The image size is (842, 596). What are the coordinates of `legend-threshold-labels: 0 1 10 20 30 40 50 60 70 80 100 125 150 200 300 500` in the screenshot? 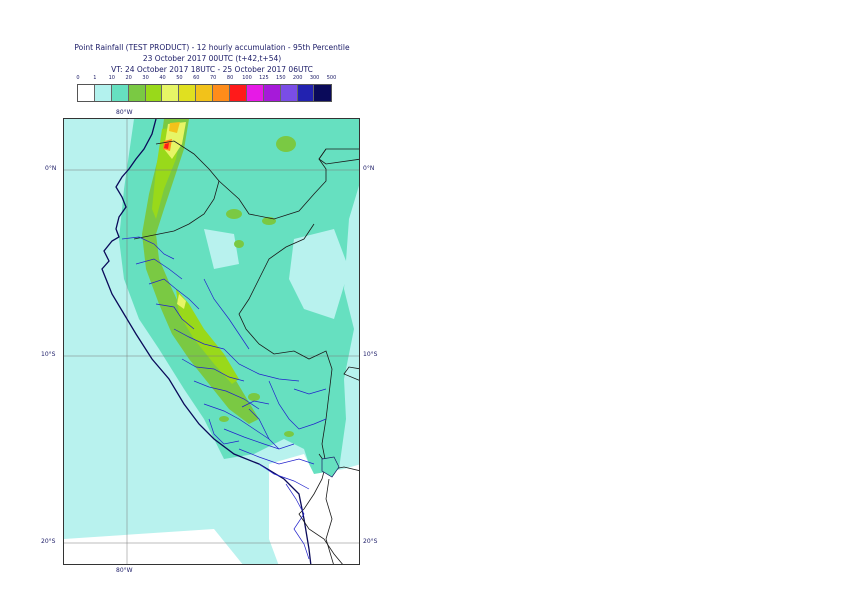 It's located at (215, 79).